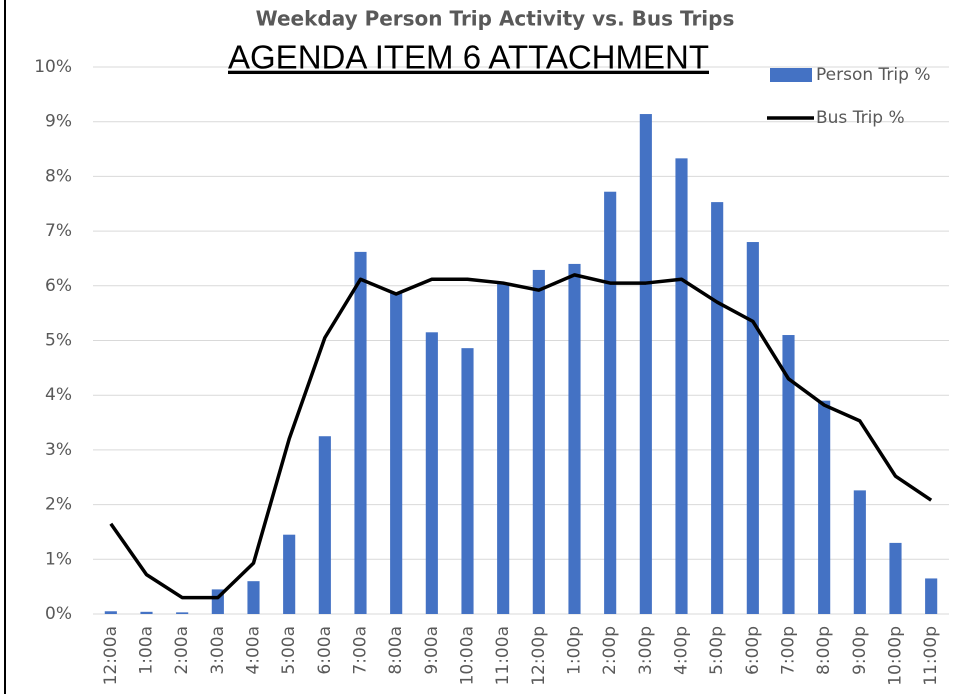  I want to click on y-tick-label: 6%, so click(58, 286).